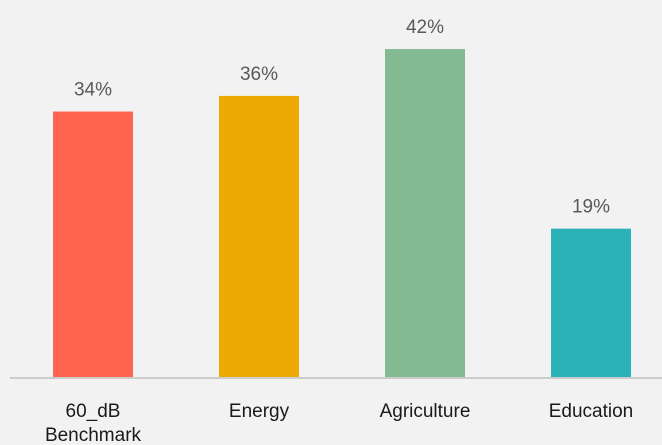  I want to click on category-label-0-line-1: Benchmark, so click(93, 435).